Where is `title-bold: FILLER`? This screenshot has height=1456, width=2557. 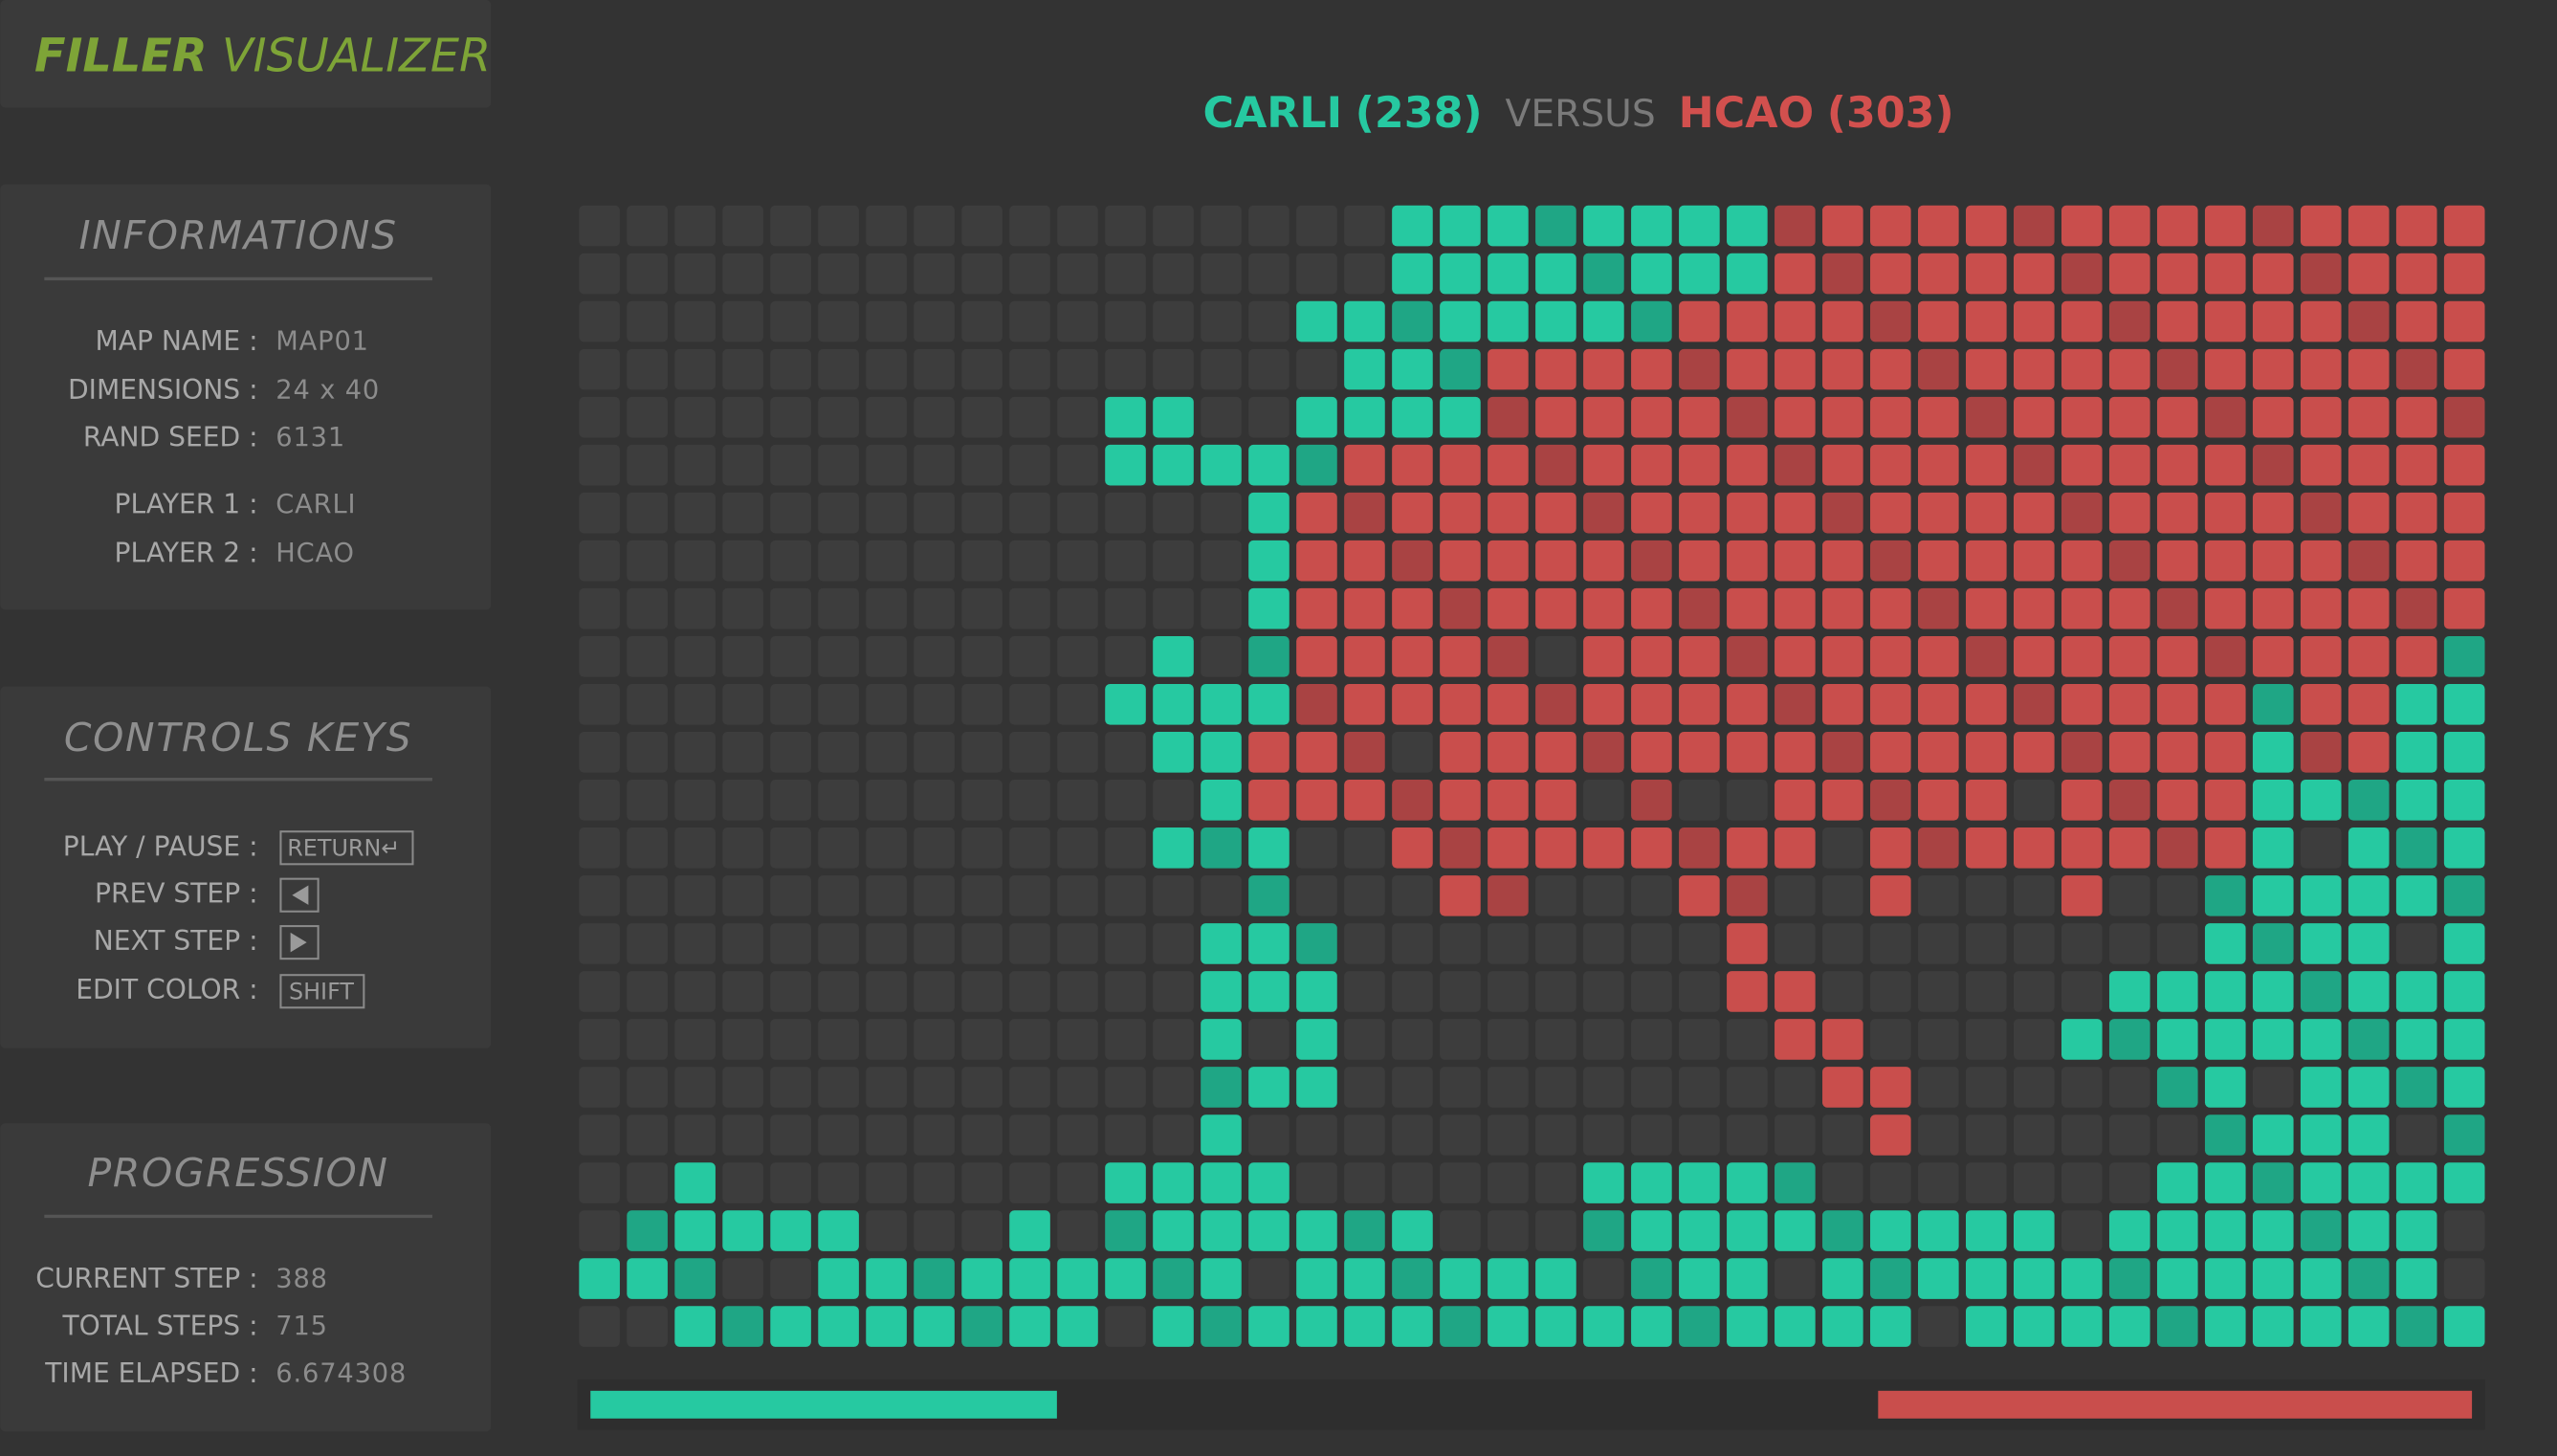 title-bold: FILLER is located at coordinates (121, 56).